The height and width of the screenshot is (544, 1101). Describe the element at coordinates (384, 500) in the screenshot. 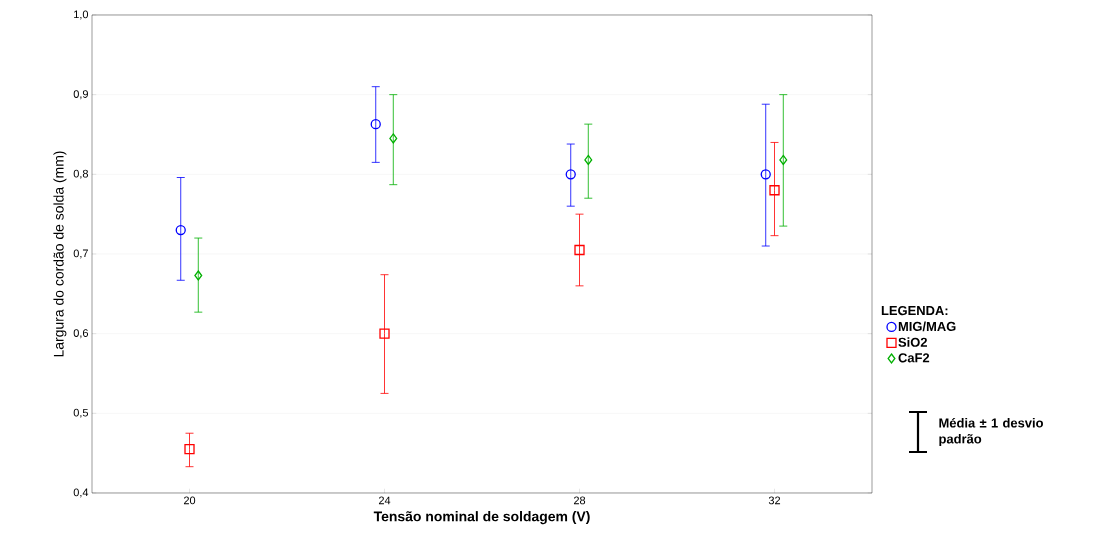

I see `x-tick-label: 24` at that location.